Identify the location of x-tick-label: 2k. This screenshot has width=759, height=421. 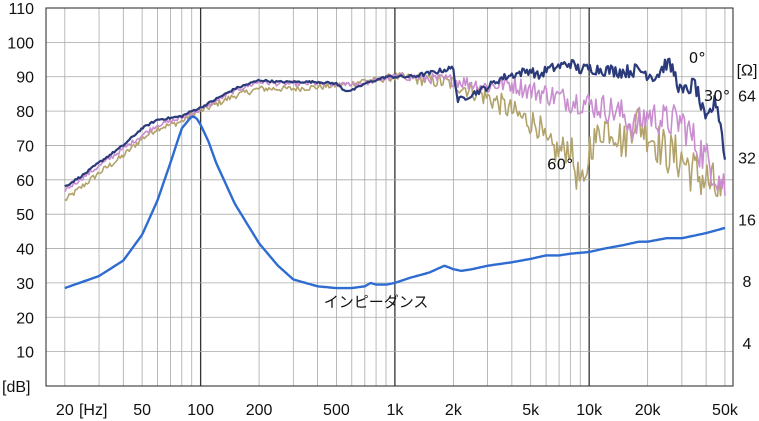
(454, 410).